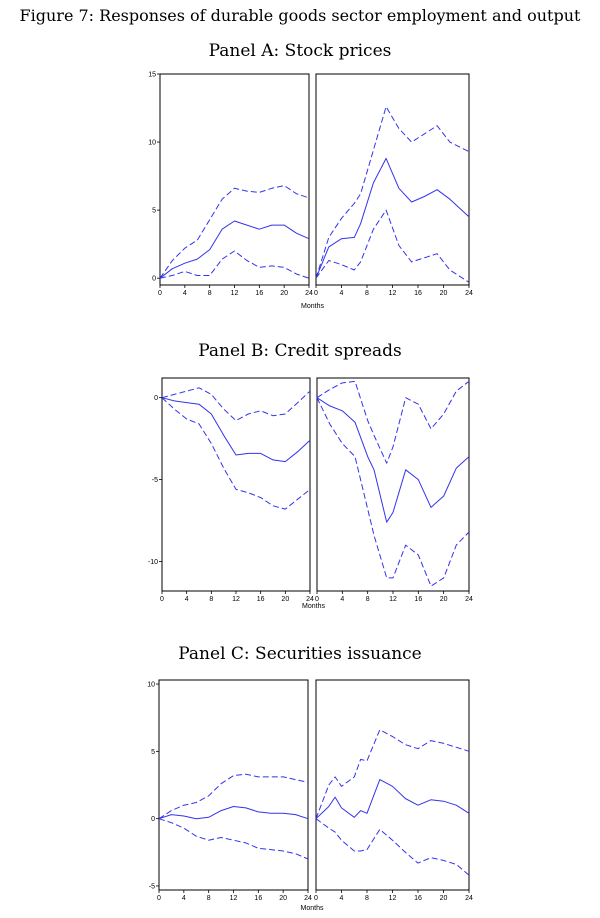 The width and height of the screenshot is (600, 918). I want to click on panel-a-right-lower-band-line, so click(392, 246).